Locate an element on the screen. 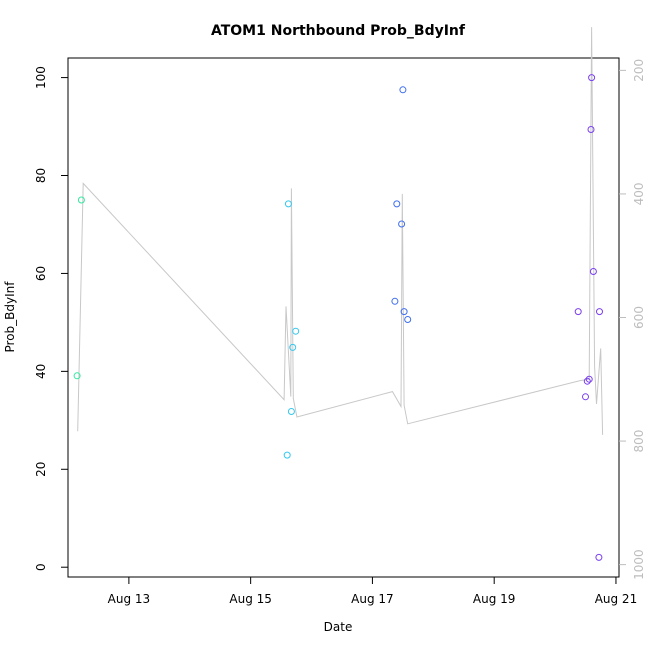 This screenshot has height=650, width=650. x-tick-label-1: Aug 15 is located at coordinates (250, 599).